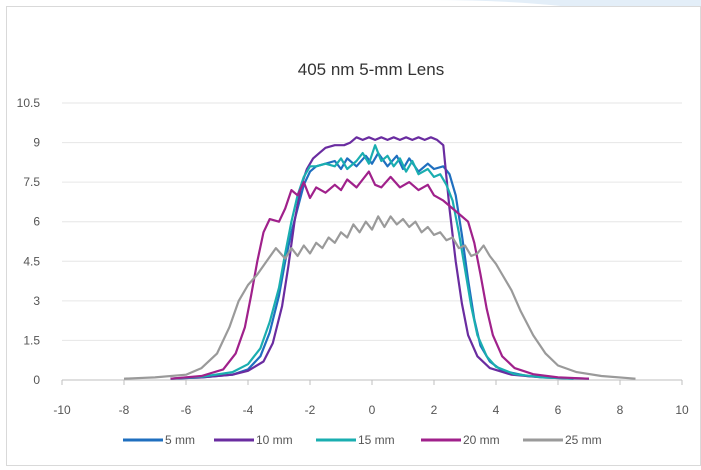 The width and height of the screenshot is (701, 470). Describe the element at coordinates (372, 410) in the screenshot. I see `x-tick-label: 0` at that location.